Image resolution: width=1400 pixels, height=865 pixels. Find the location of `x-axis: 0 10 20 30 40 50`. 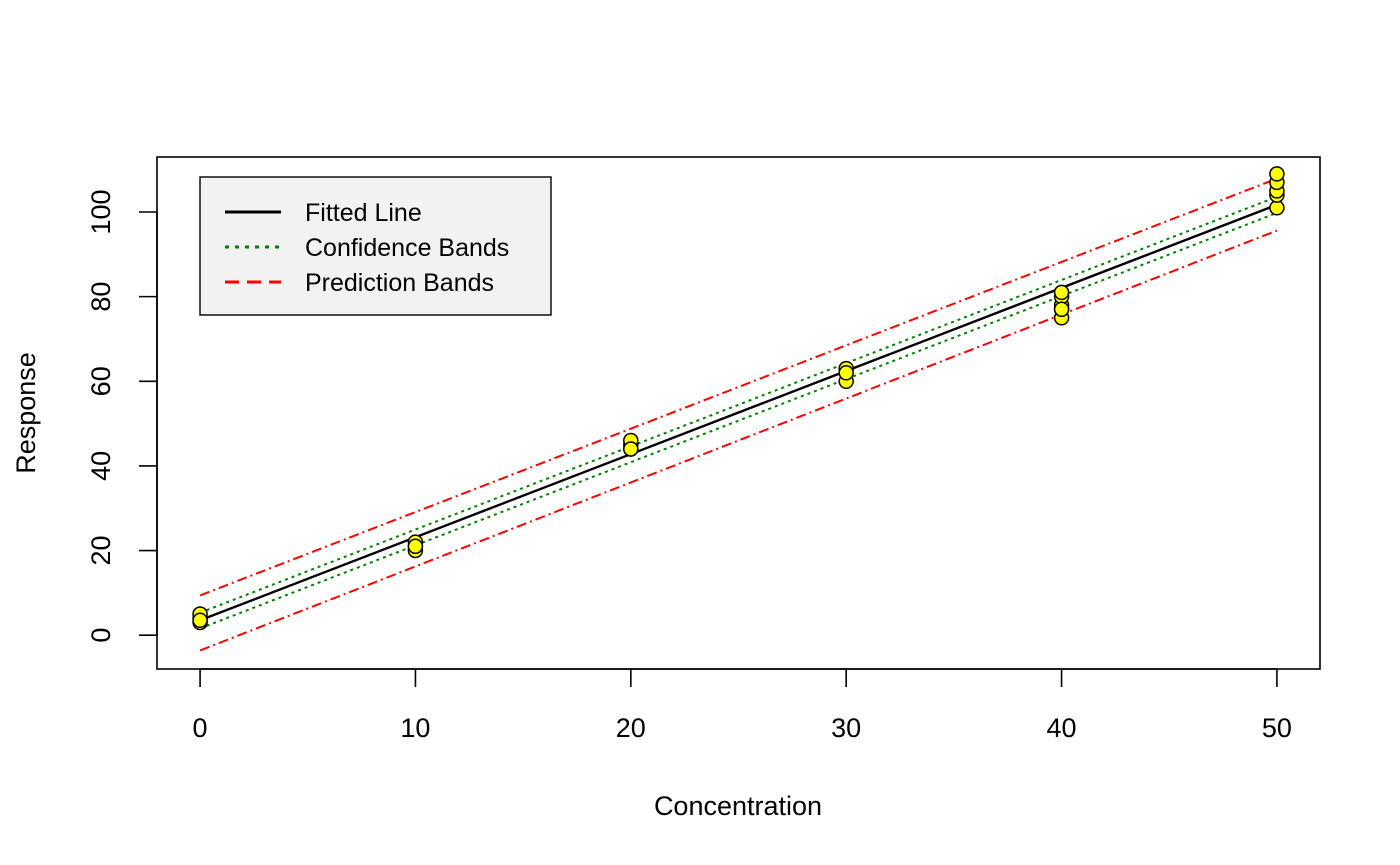

x-axis: 0 10 20 30 40 50 is located at coordinates (742, 705).